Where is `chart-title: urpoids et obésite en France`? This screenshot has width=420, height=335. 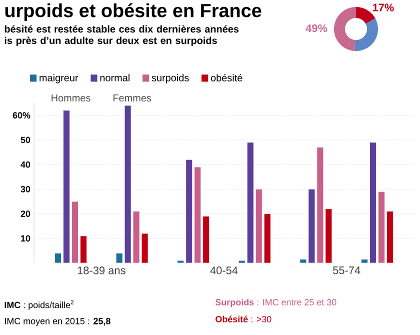
chart-title: urpoids et obésite en France is located at coordinates (133, 12).